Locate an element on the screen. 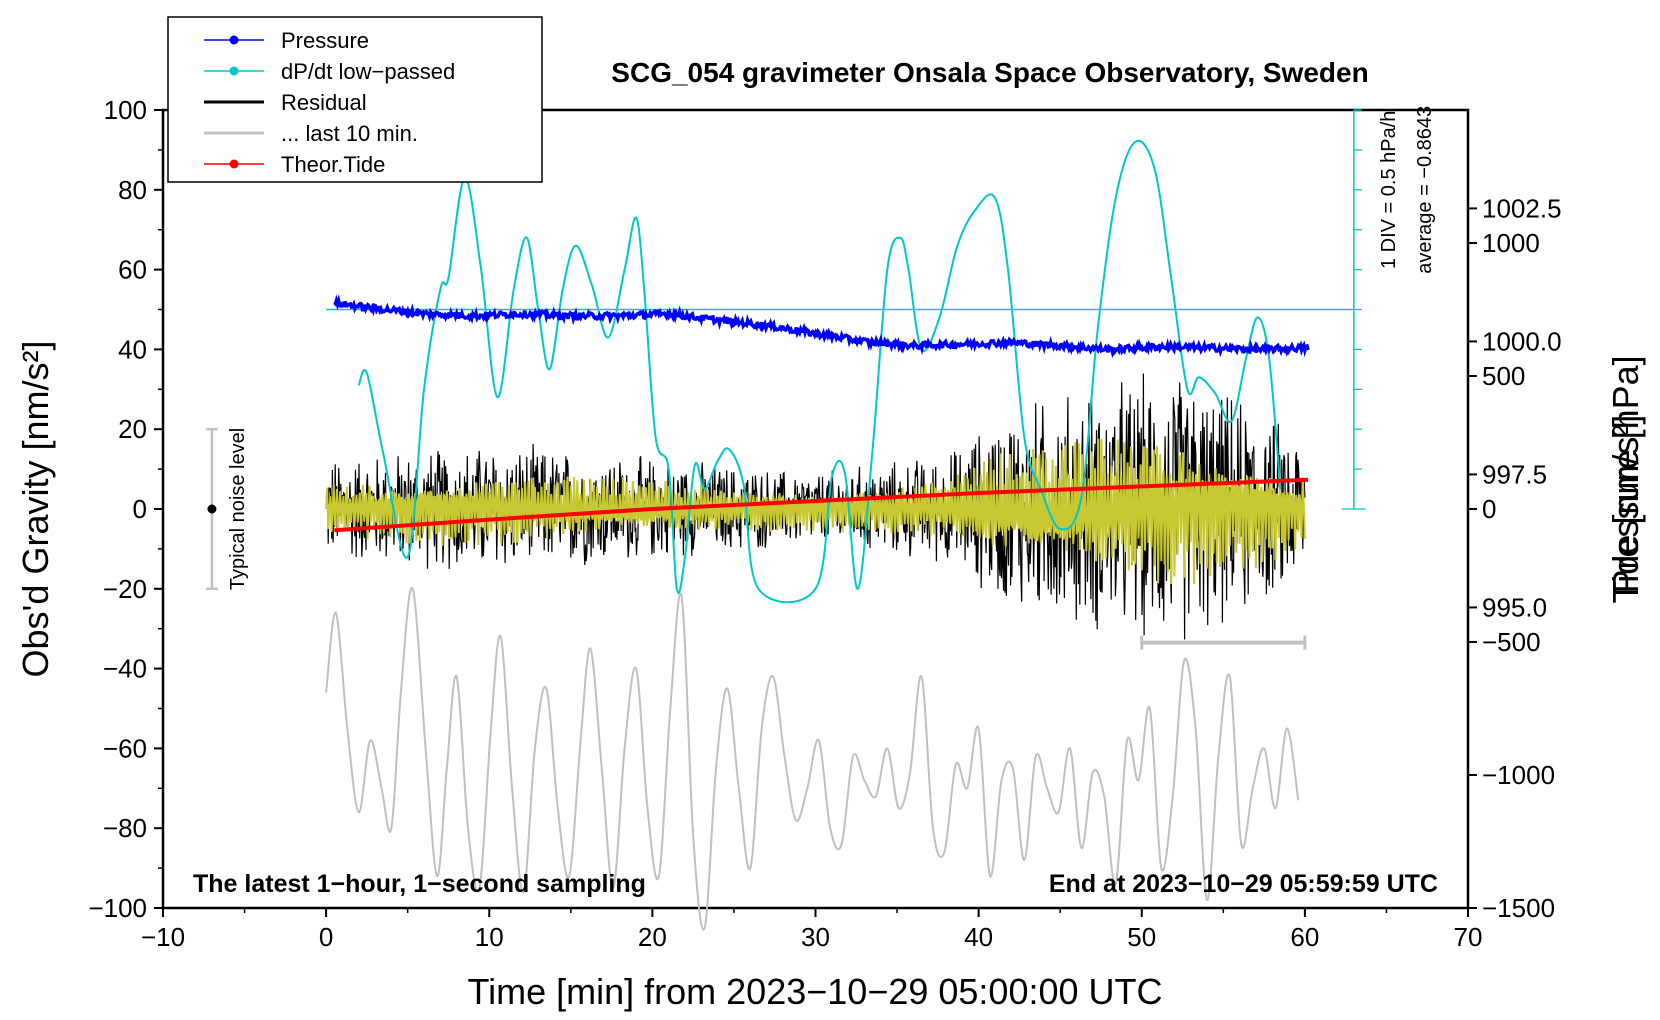 Image resolution: width=1660 pixels, height=1020 pixels. y-tick-label: 40 is located at coordinates (132, 349).